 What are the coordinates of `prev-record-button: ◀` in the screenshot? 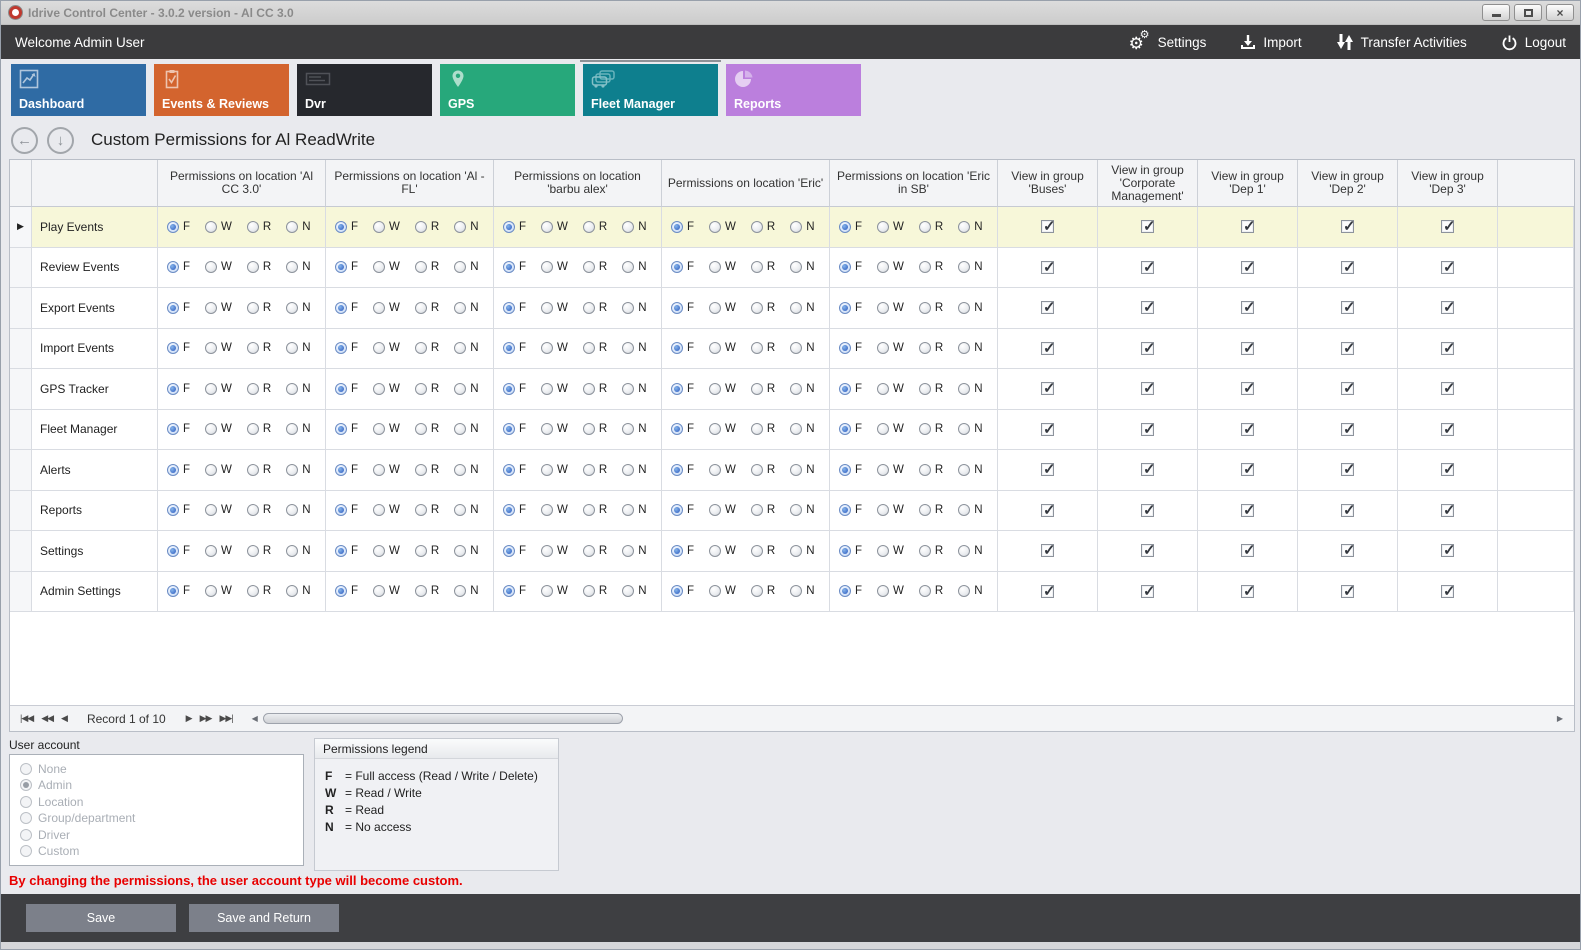 It's located at (64, 718).